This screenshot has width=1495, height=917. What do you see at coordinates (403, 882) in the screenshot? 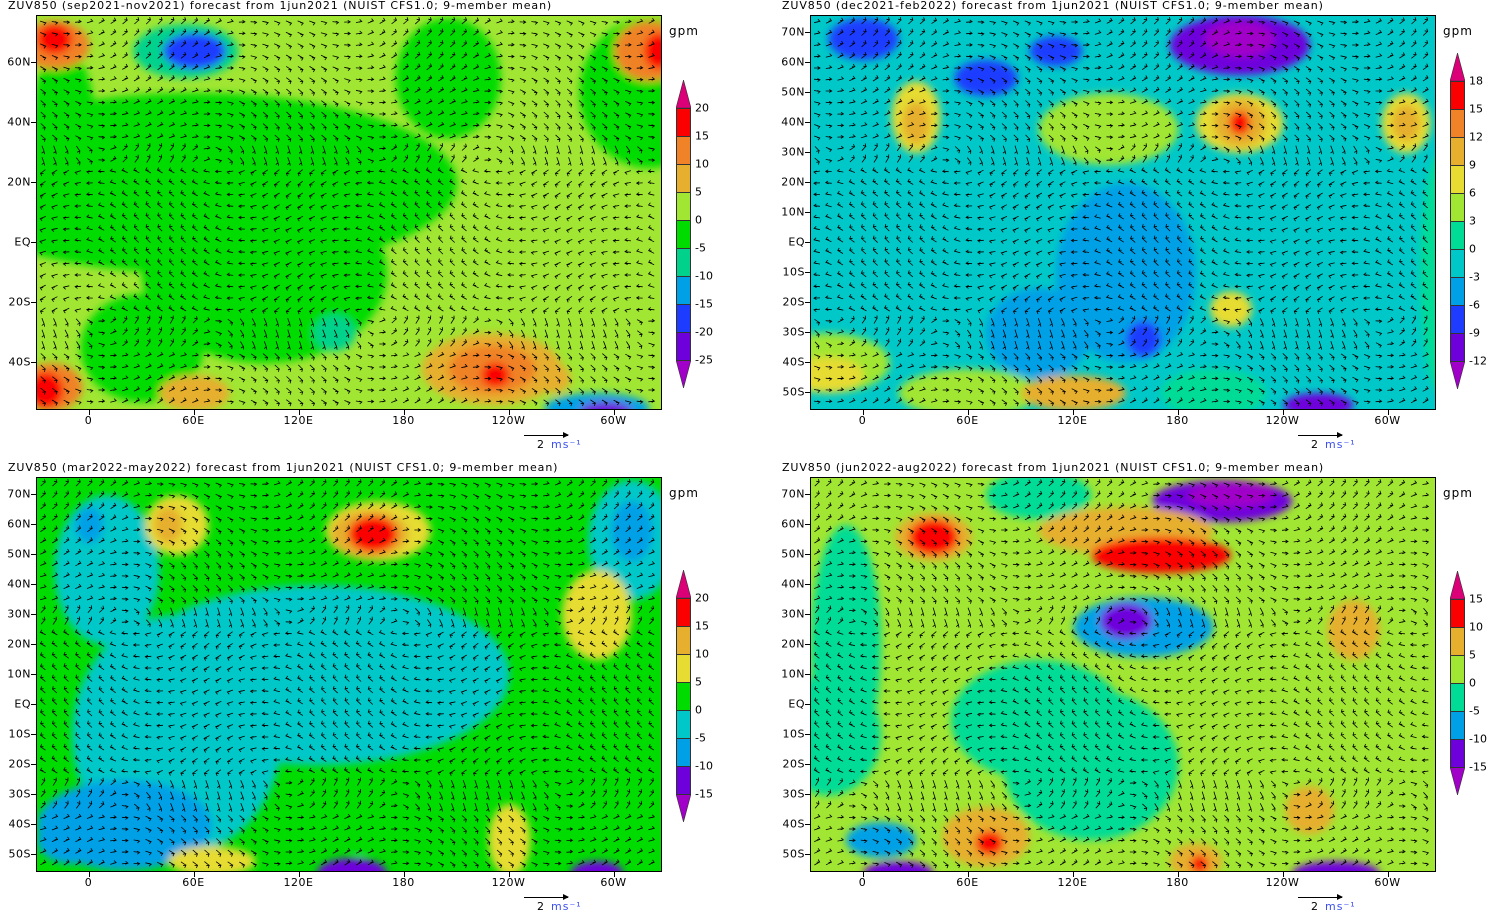
I see `longitude-label: 180` at bounding box center [403, 882].